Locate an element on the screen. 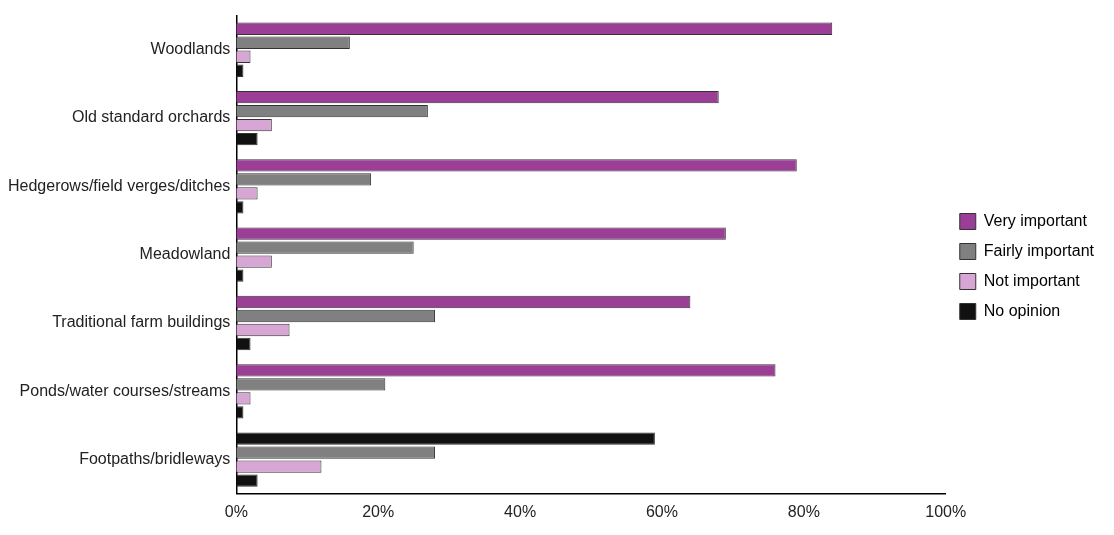 This screenshot has width=1114, height=535. x-tick-label: 80% is located at coordinates (803, 511).